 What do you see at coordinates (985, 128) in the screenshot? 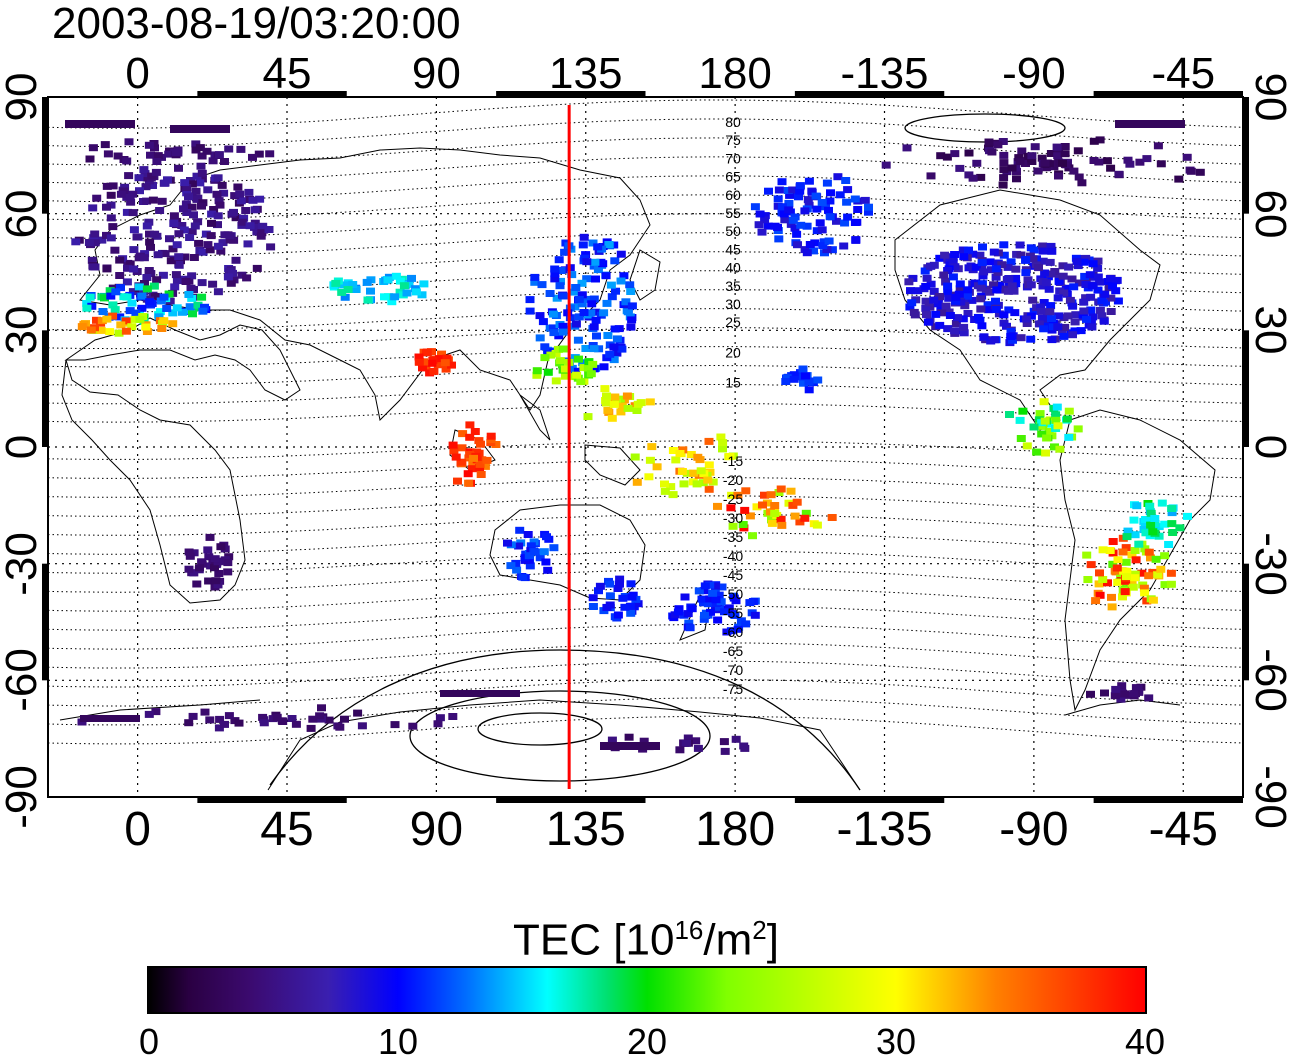
I see `magnetic-pole-ring` at bounding box center [985, 128].